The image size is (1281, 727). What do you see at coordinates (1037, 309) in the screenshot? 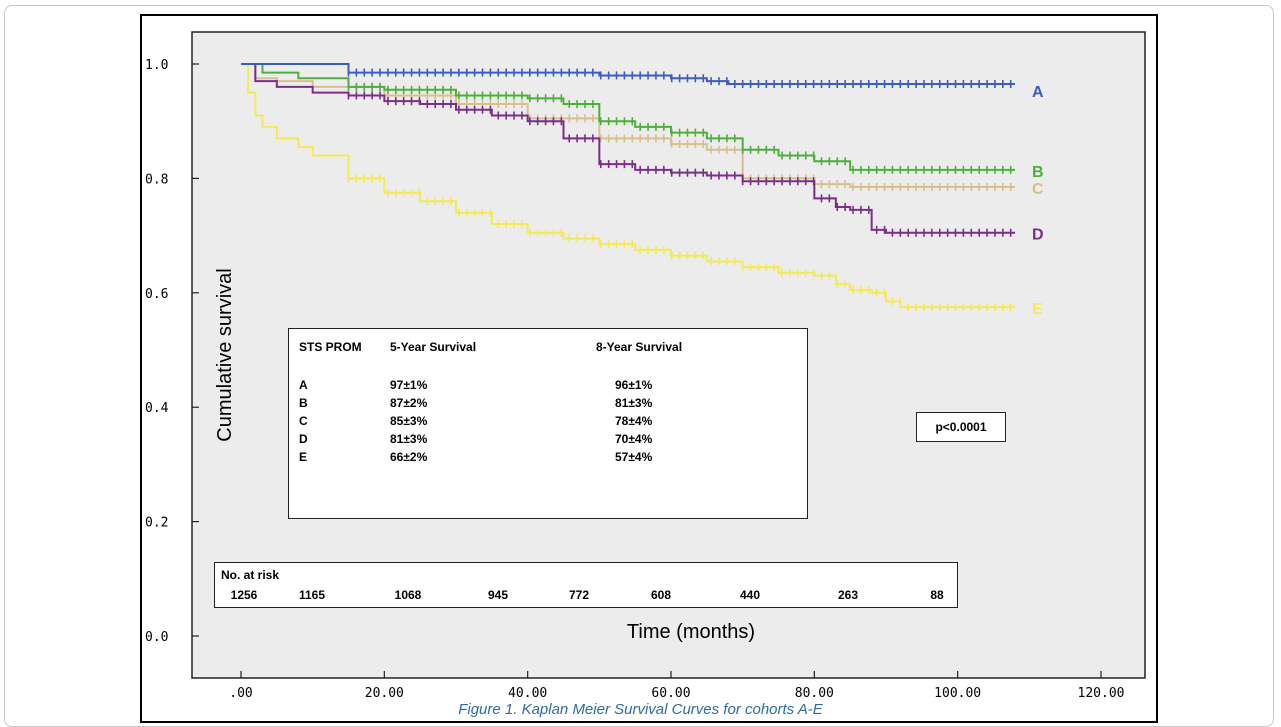
I see `series-label-e: E` at bounding box center [1037, 309].